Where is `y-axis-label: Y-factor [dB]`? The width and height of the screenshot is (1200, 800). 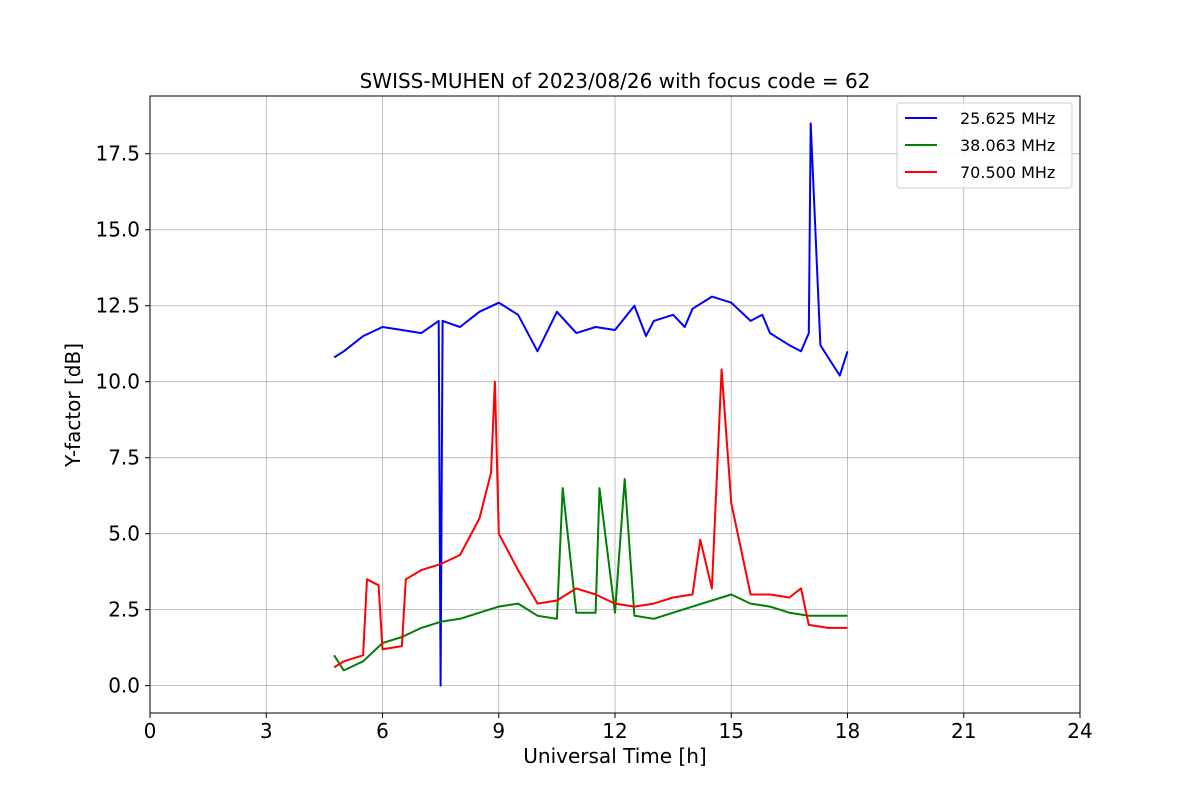 y-axis-label: Y-factor [dB] is located at coordinates (73, 405).